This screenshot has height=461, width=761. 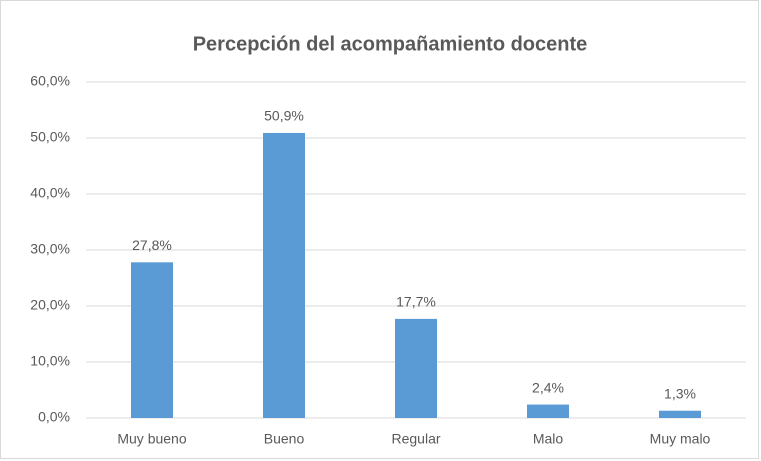 I want to click on data-label: 17,7%, so click(x=416, y=302).